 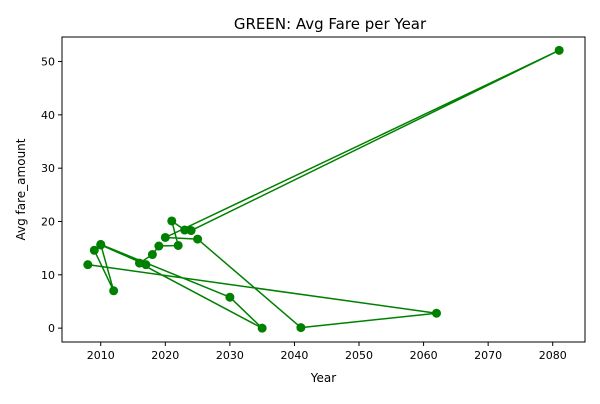 I want to click on x-tick-label: 2050, so click(x=359, y=355).